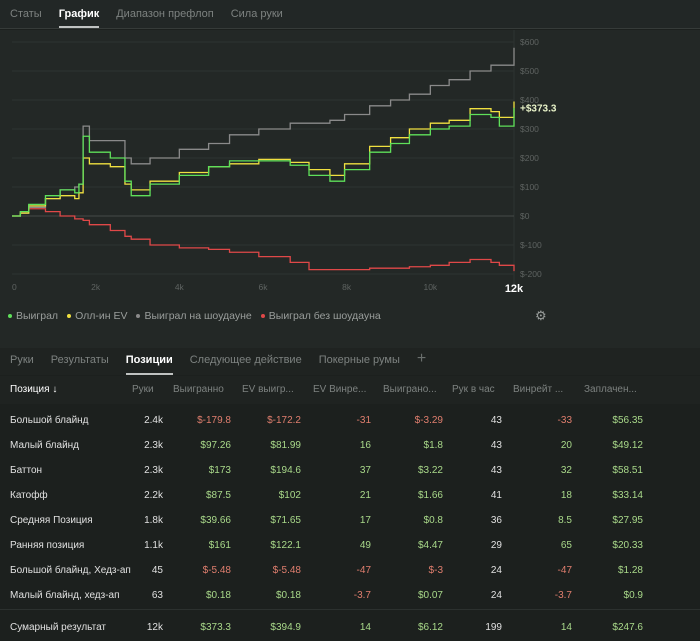 Image resolution: width=700 pixels, height=641 pixels. What do you see at coordinates (180, 287) in the screenshot?
I see `x-tick-label: 4k` at bounding box center [180, 287].